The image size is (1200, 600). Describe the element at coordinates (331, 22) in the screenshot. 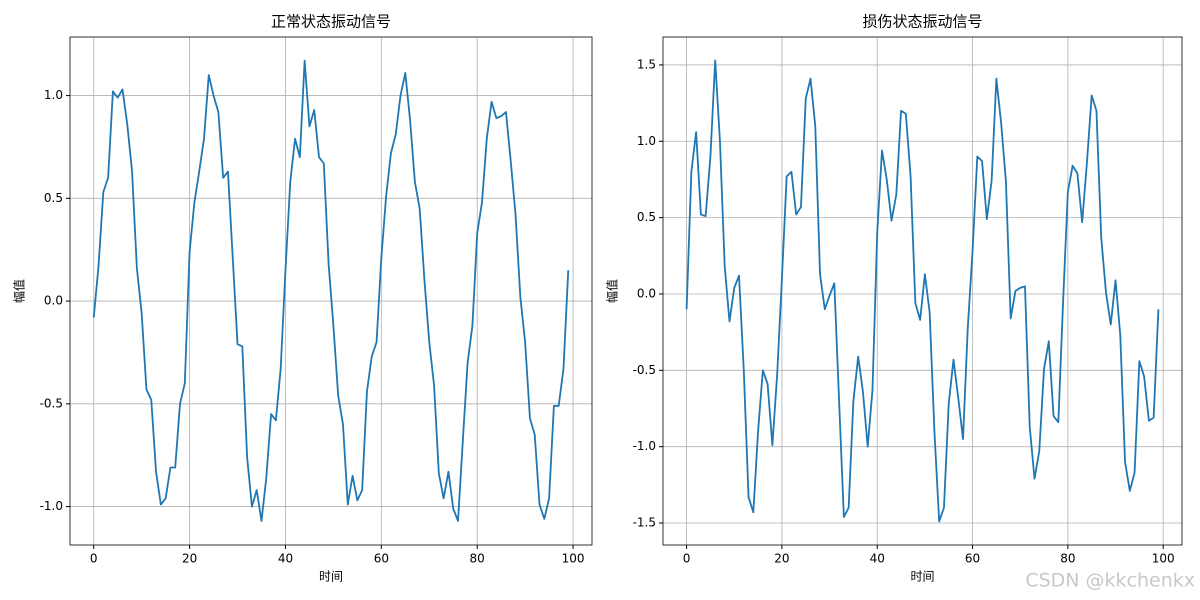

I see `chart-title: 正常状态振动信号` at that location.